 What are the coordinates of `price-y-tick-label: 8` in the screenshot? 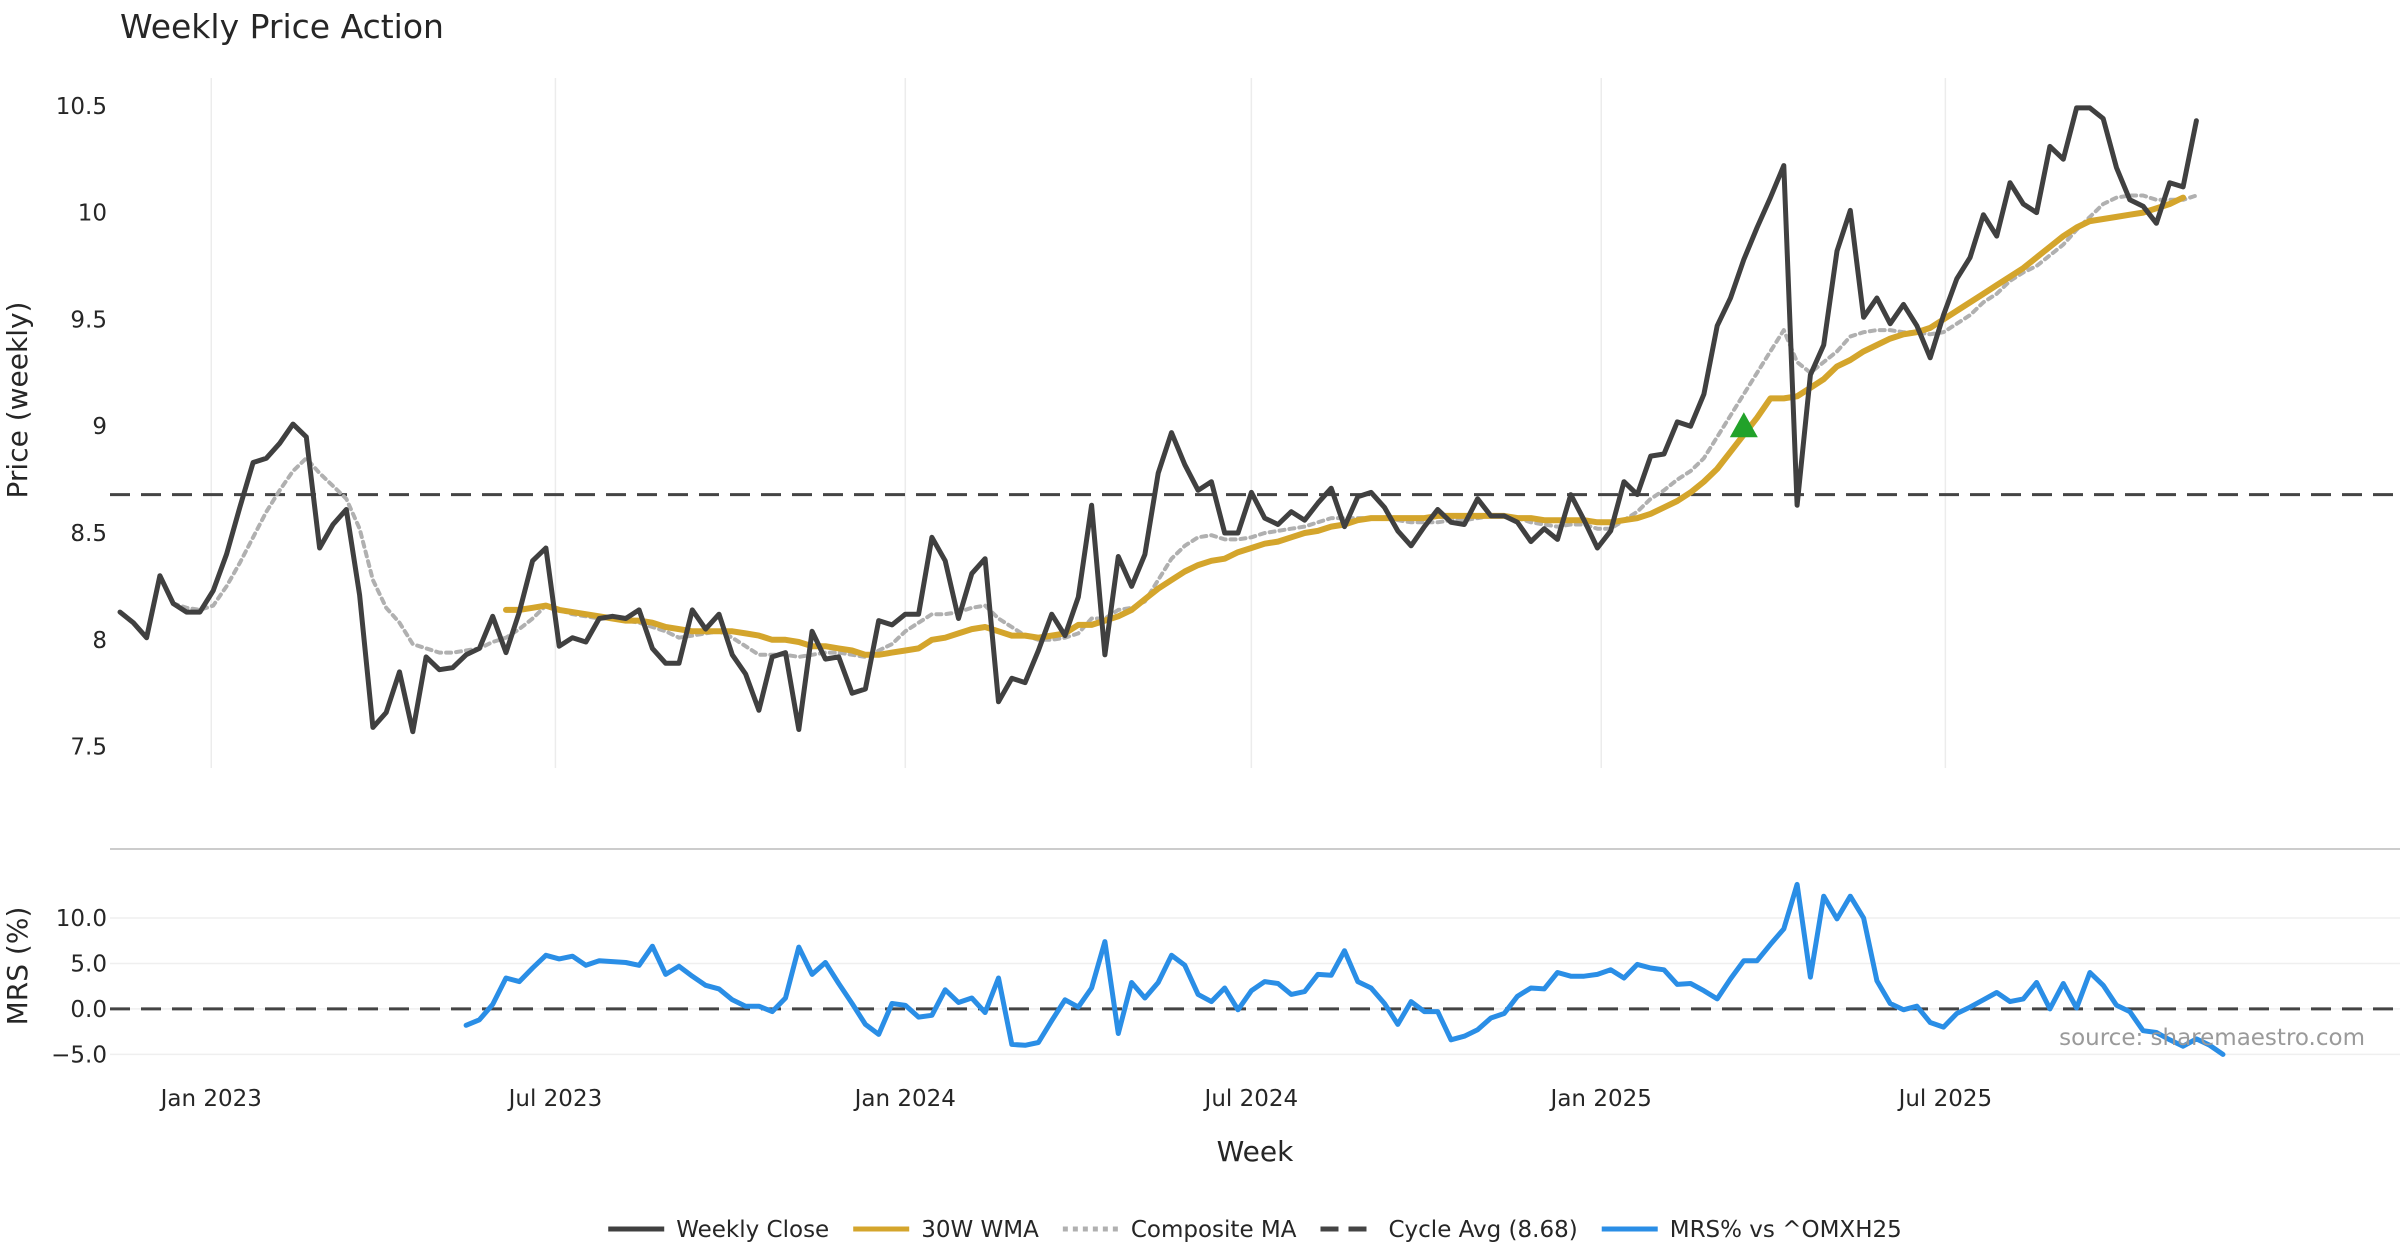 It's located at (99, 641).